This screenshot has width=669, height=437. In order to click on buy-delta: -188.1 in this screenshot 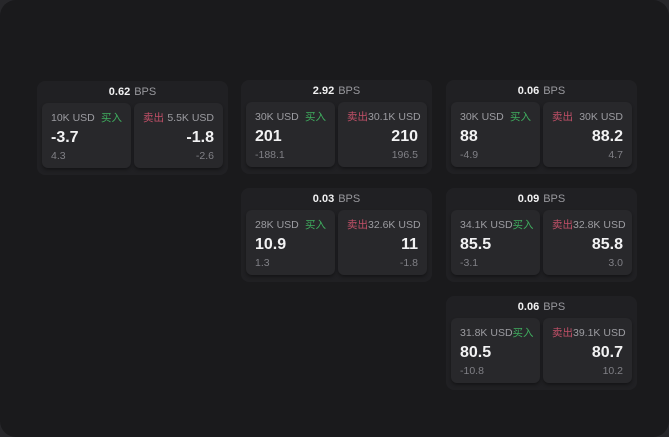, I will do `click(270, 155)`.